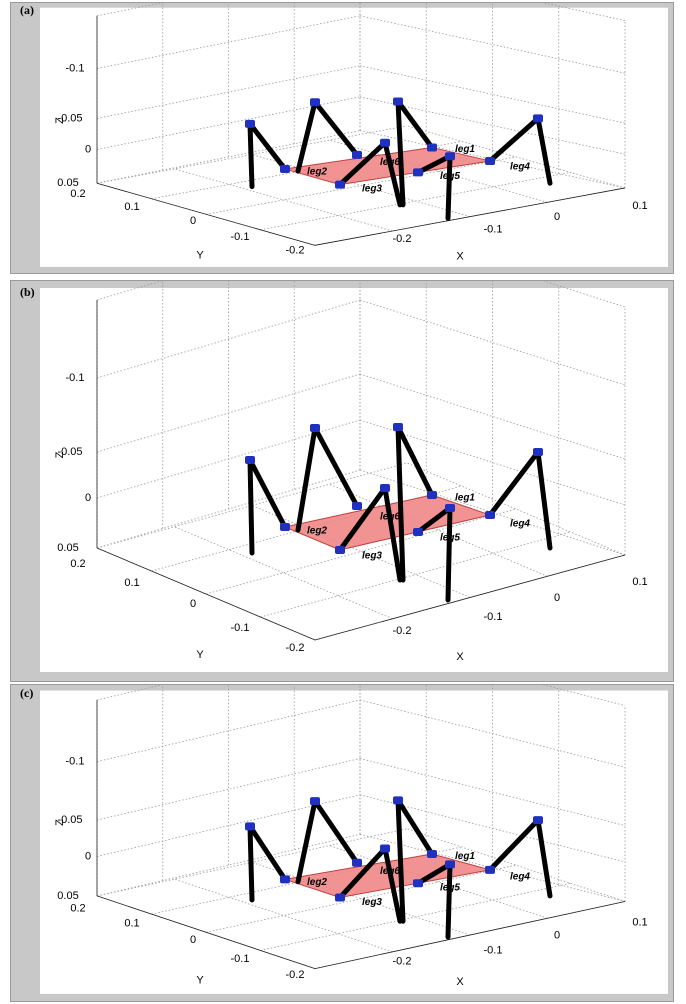  Describe the element at coordinates (460, 982) in the screenshot. I see `x-axis-label: X` at that location.